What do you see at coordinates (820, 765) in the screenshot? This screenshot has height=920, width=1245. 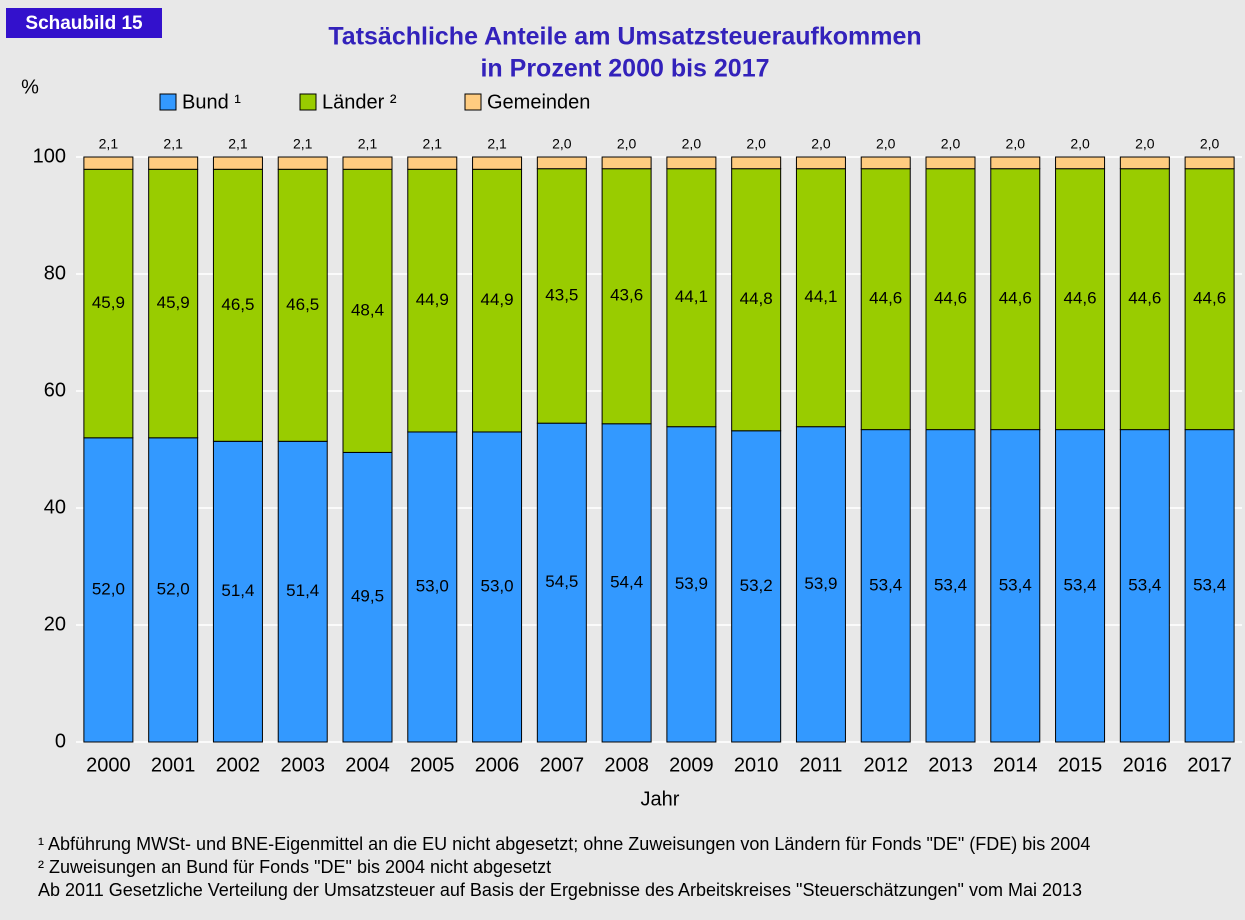 I see `x-tick-label: 2011` at bounding box center [820, 765].